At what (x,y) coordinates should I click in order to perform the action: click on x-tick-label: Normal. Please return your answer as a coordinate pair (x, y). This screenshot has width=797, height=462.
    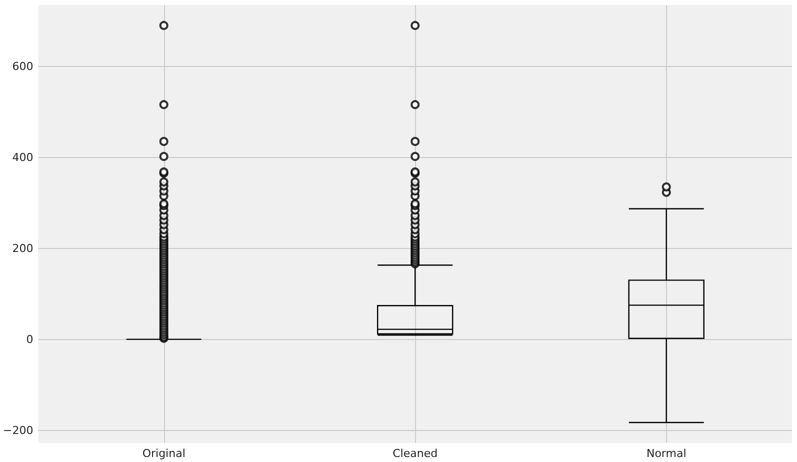
    Looking at the image, I should click on (666, 453).